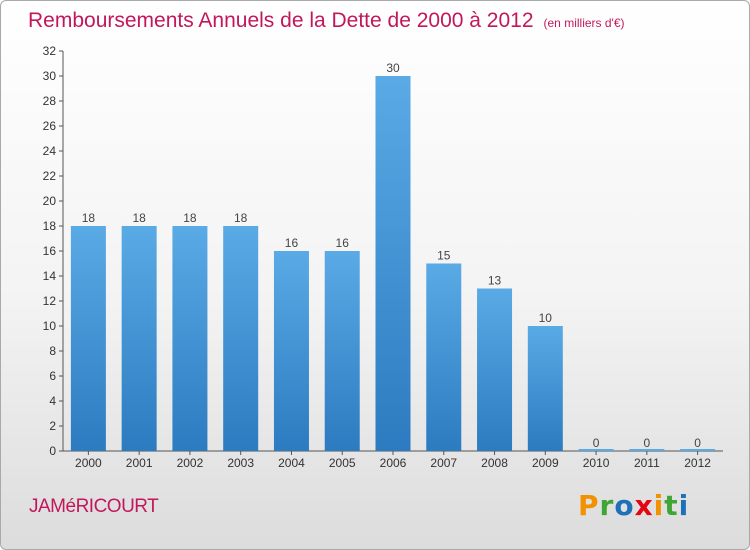 The image size is (750, 550). What do you see at coordinates (50, 51) in the screenshot?
I see `y-tick-label: 32` at bounding box center [50, 51].